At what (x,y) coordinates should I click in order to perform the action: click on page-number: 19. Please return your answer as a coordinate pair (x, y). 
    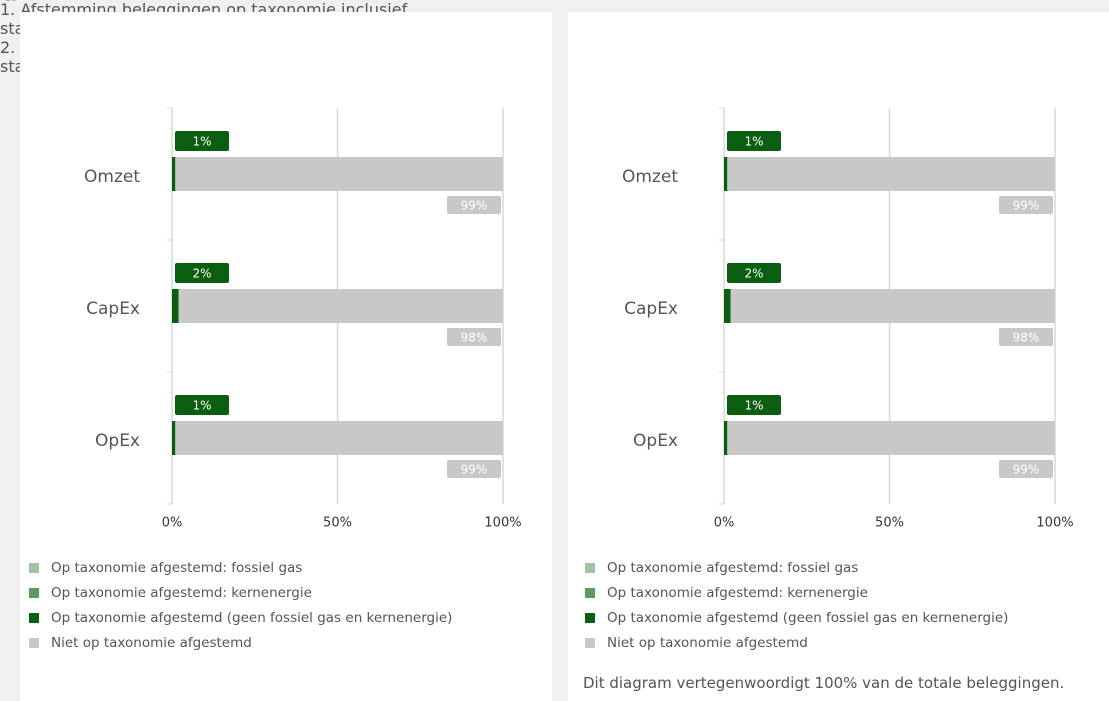
    Looking at the image, I should click on (11, 2).